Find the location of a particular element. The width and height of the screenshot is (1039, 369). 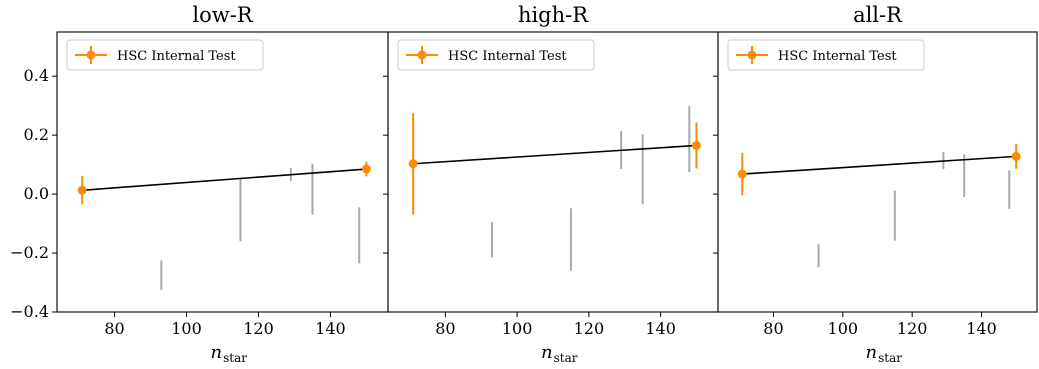

y-tick-label: 0.2 is located at coordinates (36, 134).